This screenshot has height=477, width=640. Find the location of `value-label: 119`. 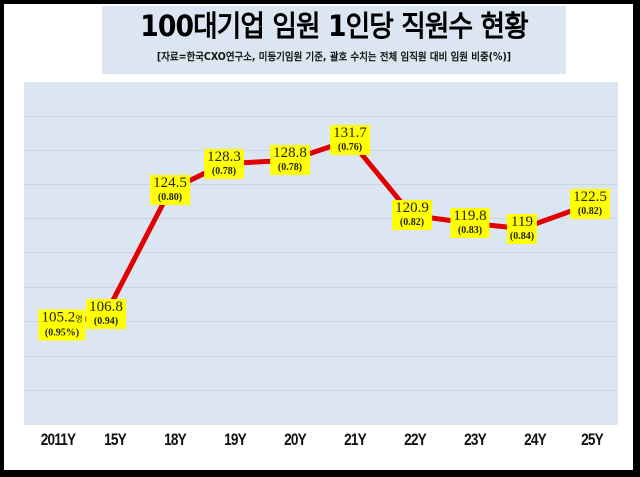

value-label: 119 is located at coordinates (522, 221).